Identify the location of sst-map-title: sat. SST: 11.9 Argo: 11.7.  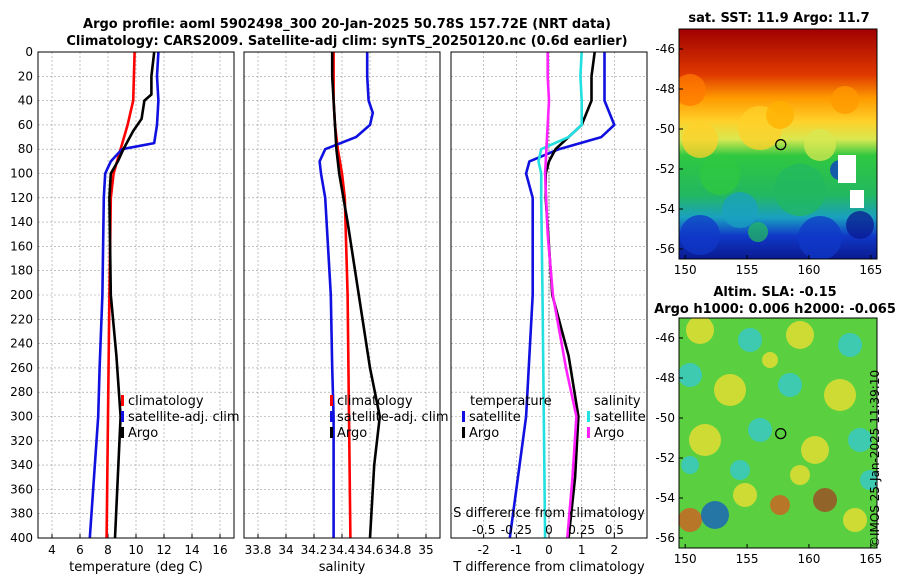
(778, 18).